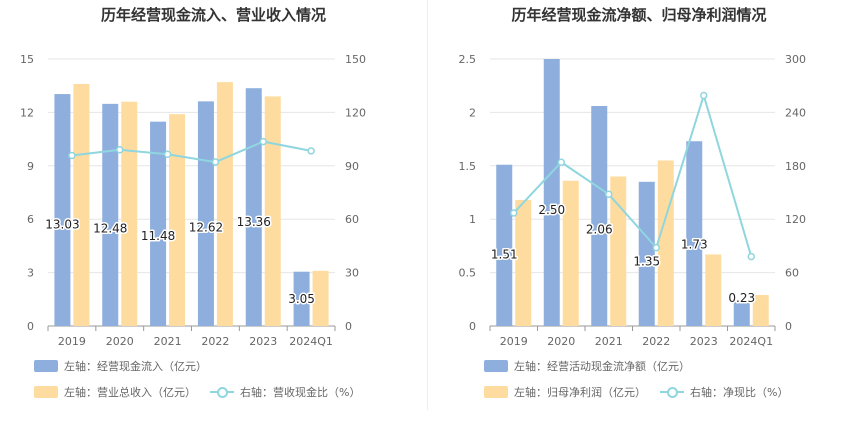 Image resolution: width=850 pixels, height=437 pixels. I want to click on legend-swatch-revenue, so click(46, 392).